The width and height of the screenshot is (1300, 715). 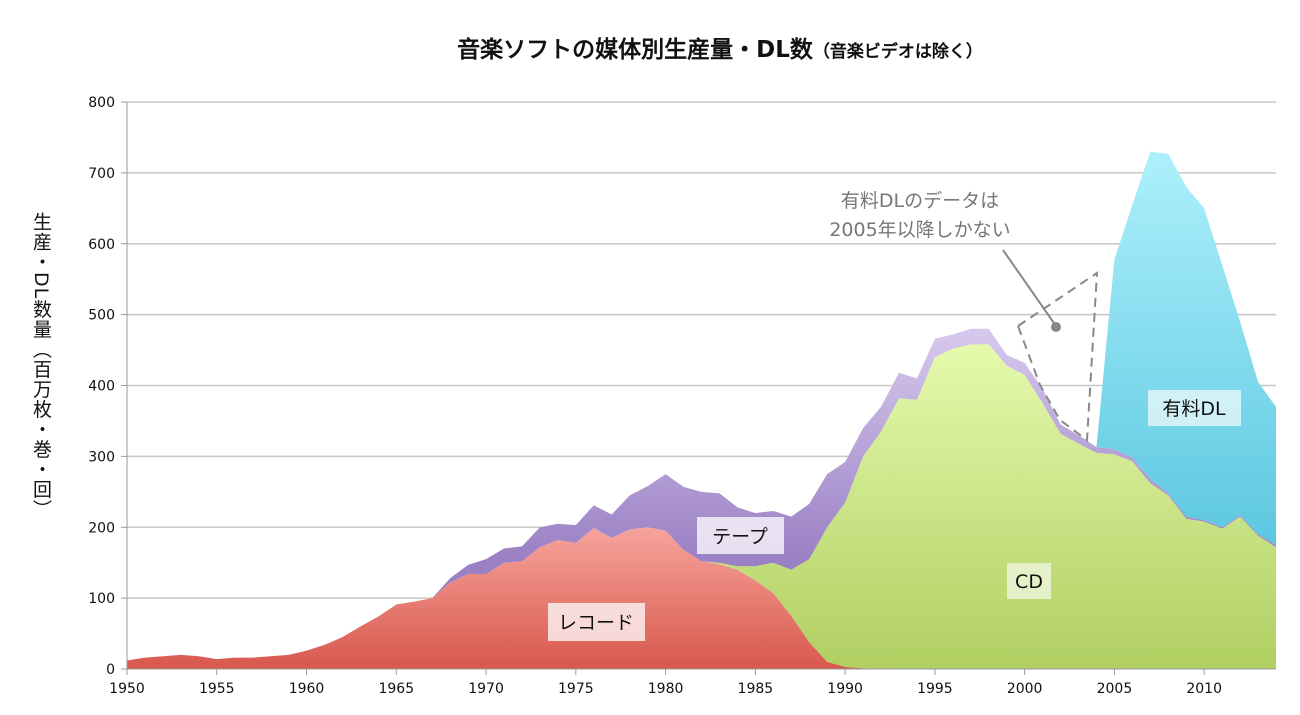 I want to click on y-tick-label: 600, so click(x=101, y=245).